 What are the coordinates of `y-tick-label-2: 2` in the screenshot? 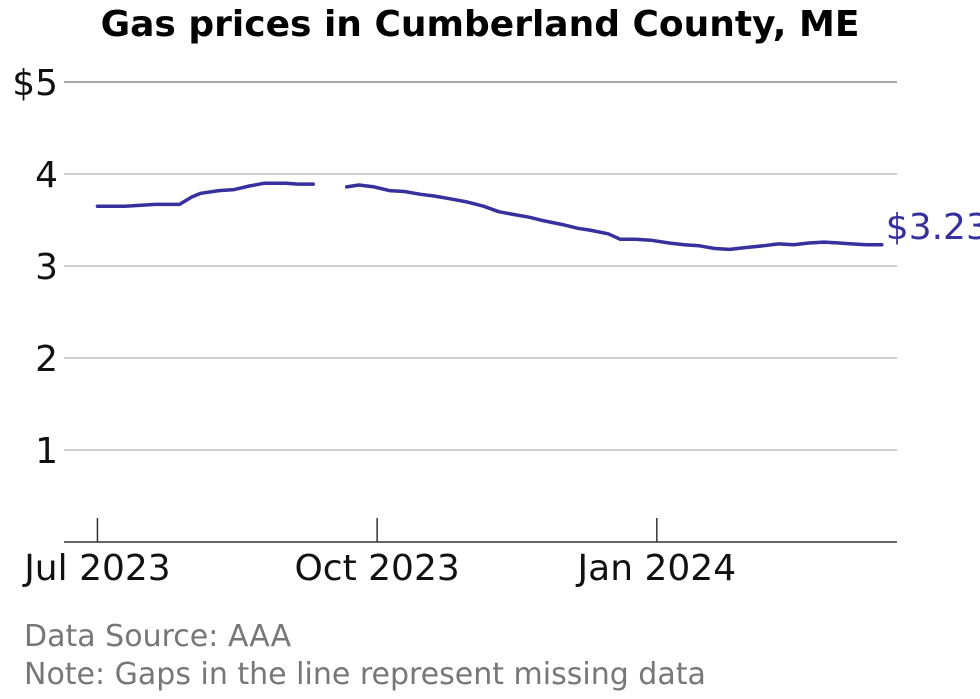 It's located at (46, 359).